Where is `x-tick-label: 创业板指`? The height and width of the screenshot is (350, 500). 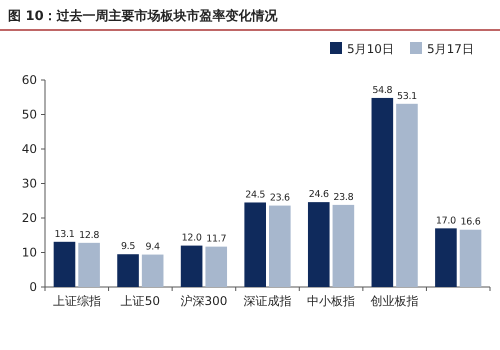
x-tick-label: 创业板指 is located at coordinates (394, 301).